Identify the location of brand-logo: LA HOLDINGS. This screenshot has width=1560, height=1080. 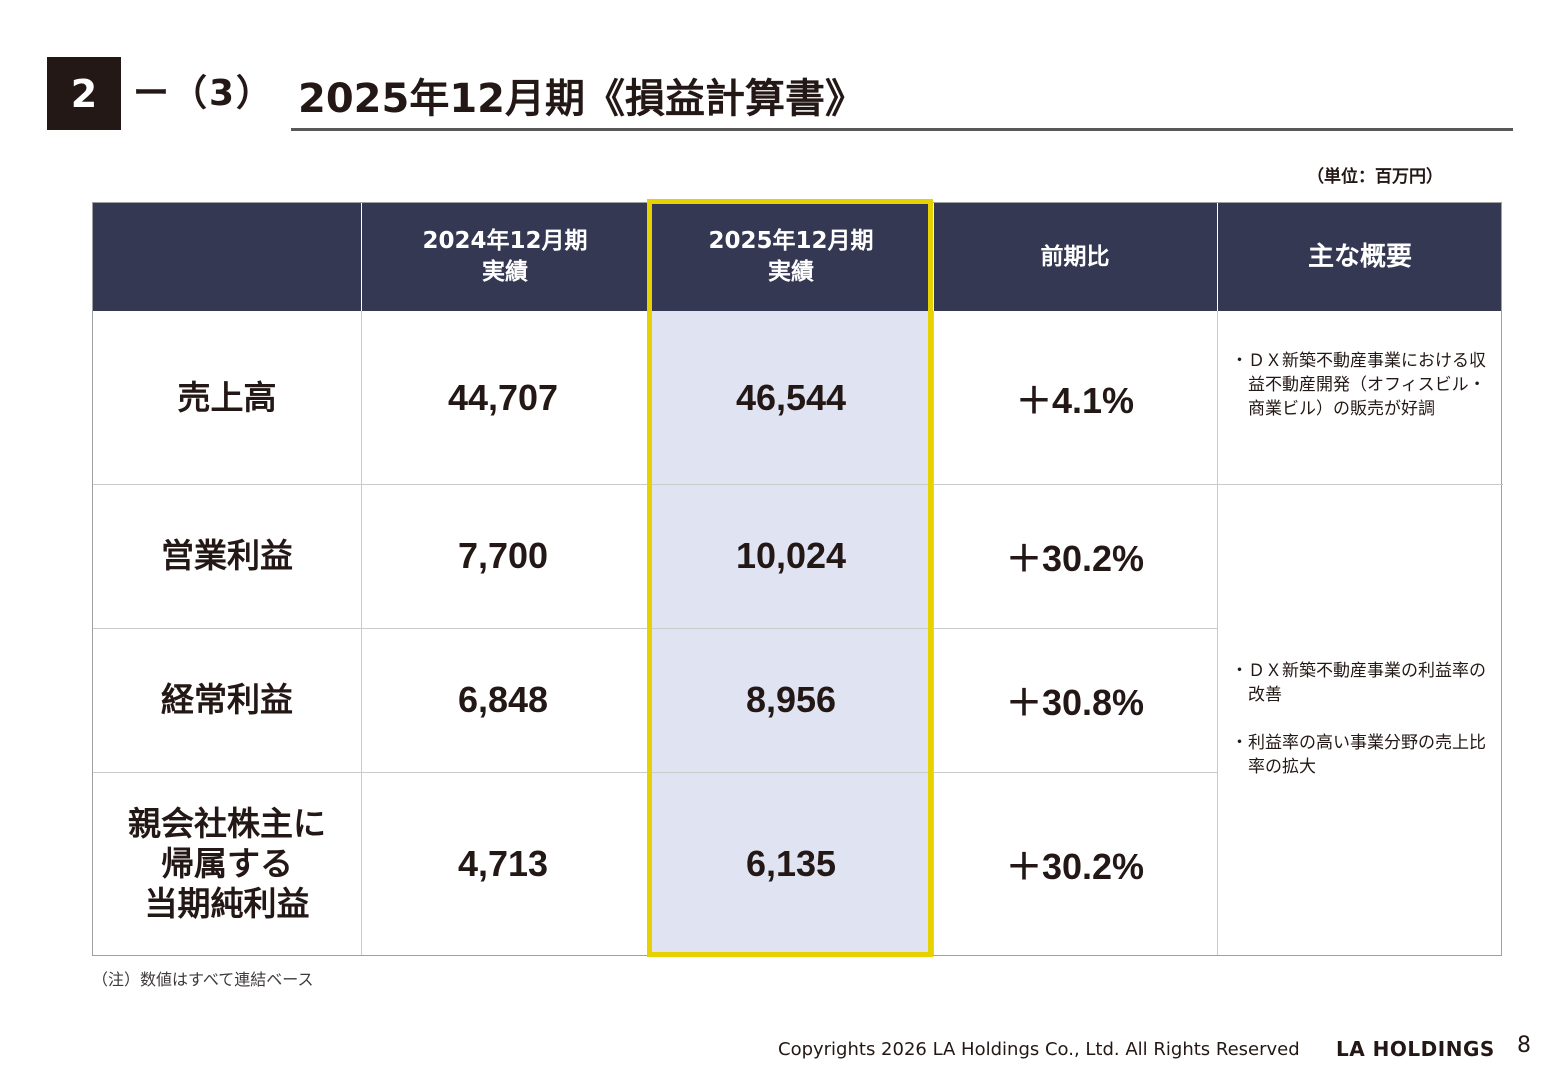
(1415, 1049).